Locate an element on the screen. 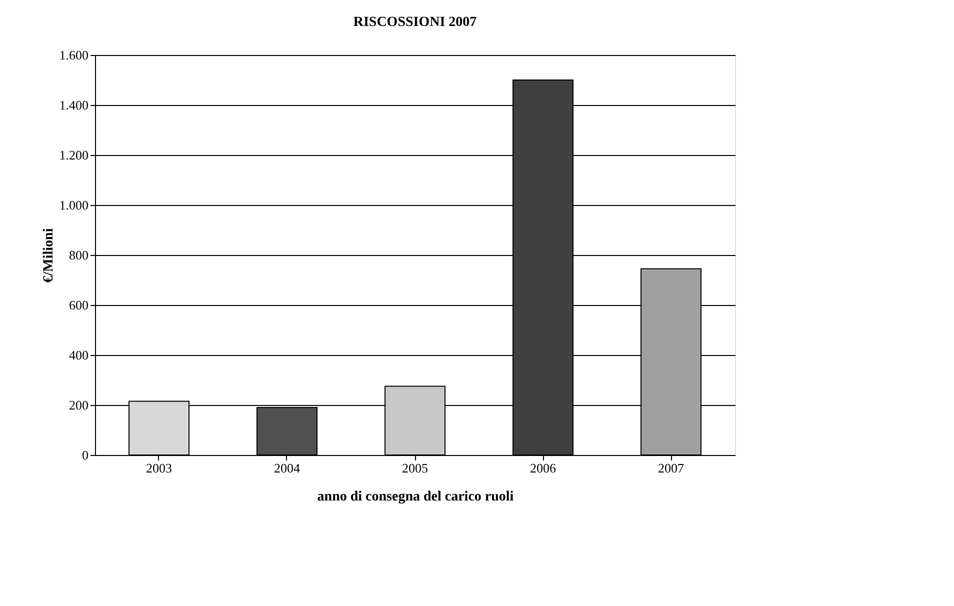 The image size is (954, 606). x-axis-title: anno di consegna del carico ruoli is located at coordinates (415, 497).